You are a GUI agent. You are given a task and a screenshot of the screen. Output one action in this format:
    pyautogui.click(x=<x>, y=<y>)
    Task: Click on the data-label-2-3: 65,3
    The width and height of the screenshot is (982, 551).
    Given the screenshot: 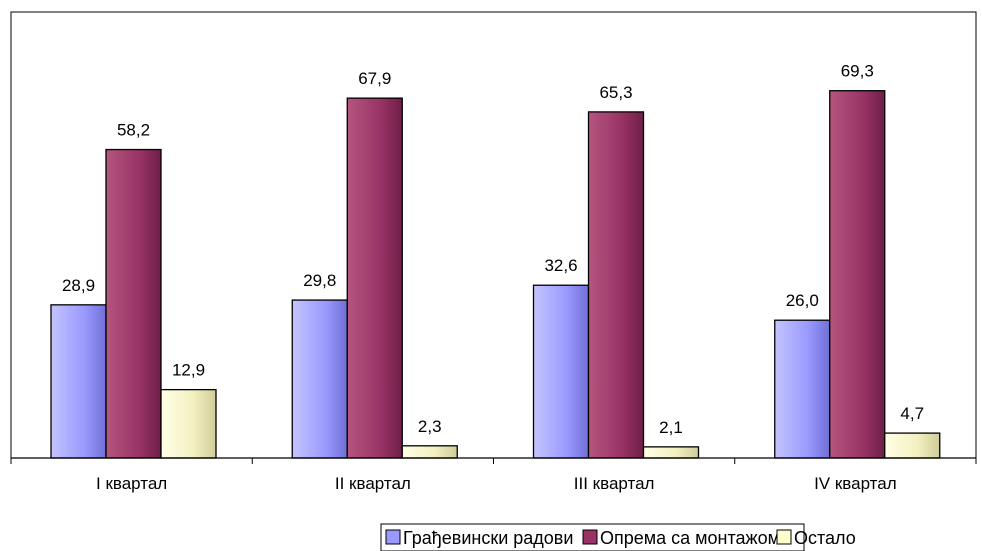 What is the action you would take?
    pyautogui.click(x=615, y=92)
    